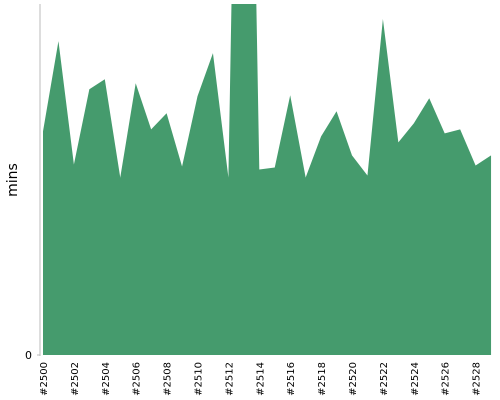  What do you see at coordinates (168, 379) in the screenshot?
I see `x-tick-label: #2508` at bounding box center [168, 379].